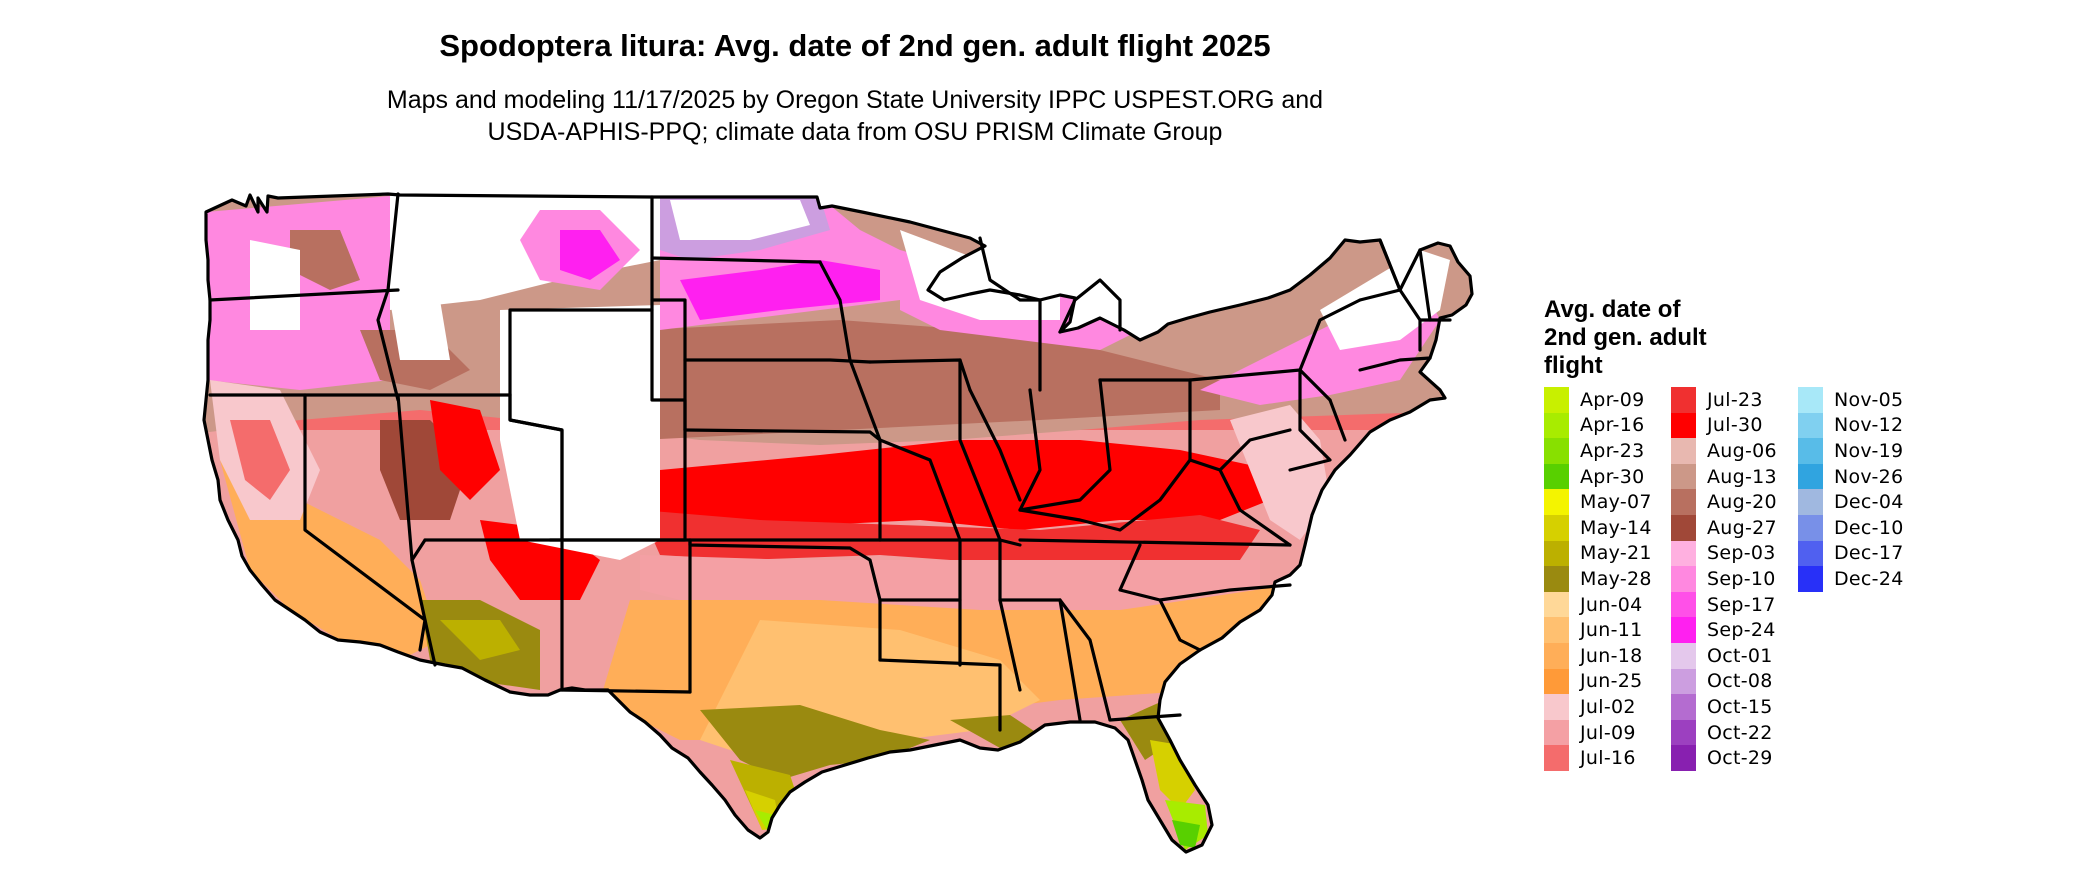 Image resolution: width=2100 pixels, height=892 pixels. I want to click on legend-item: Jun-04, so click(1598, 604).